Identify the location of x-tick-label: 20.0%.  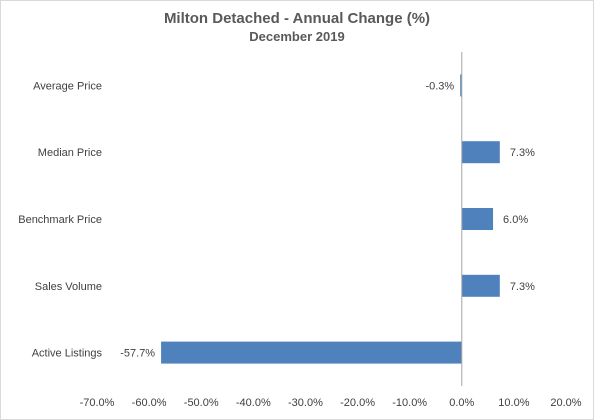
(565, 403).